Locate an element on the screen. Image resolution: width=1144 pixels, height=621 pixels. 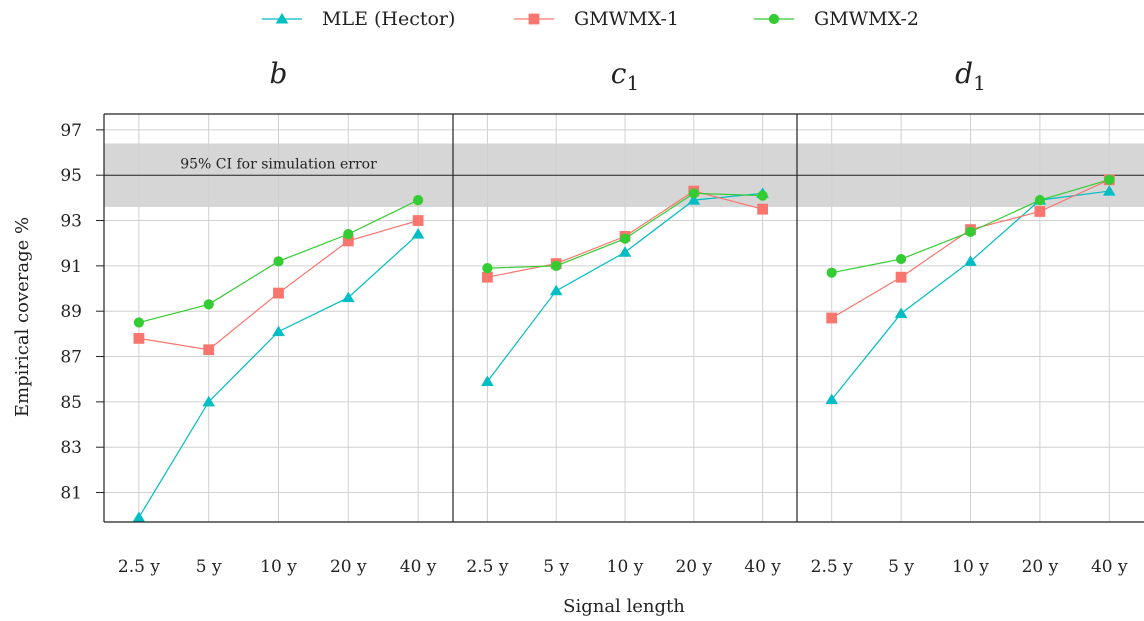
y-tick-label: 93 is located at coordinates (71, 222).